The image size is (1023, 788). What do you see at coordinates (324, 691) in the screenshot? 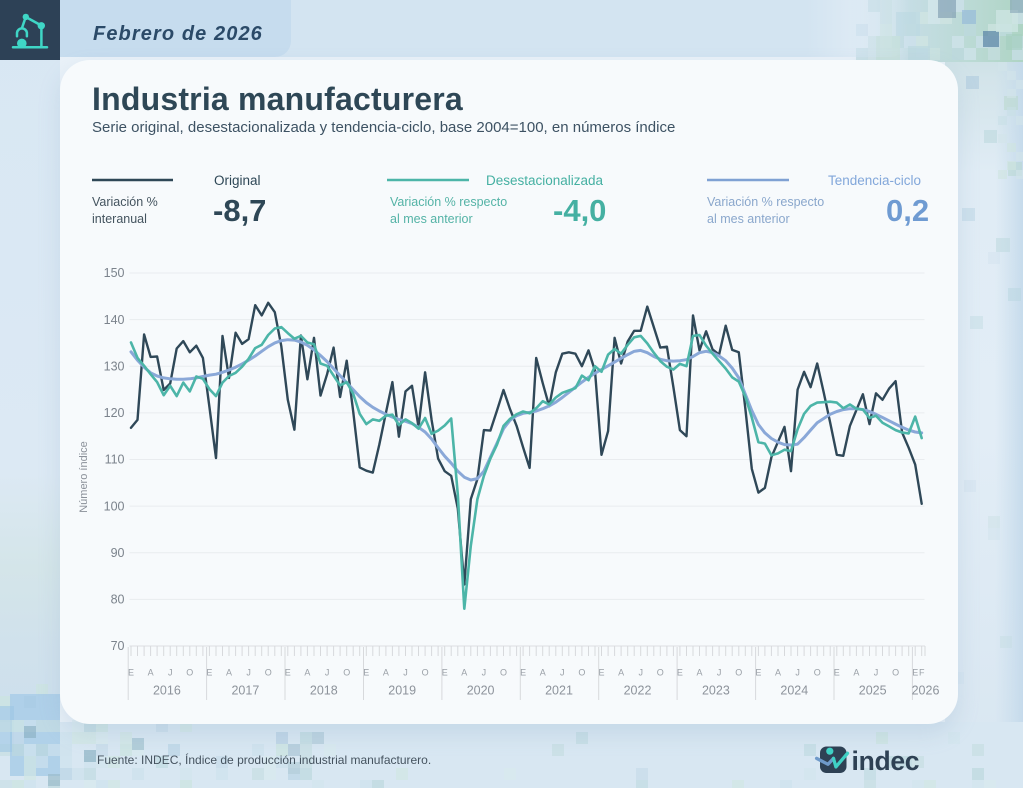
I see `svg-text: 2018` at bounding box center [324, 691].